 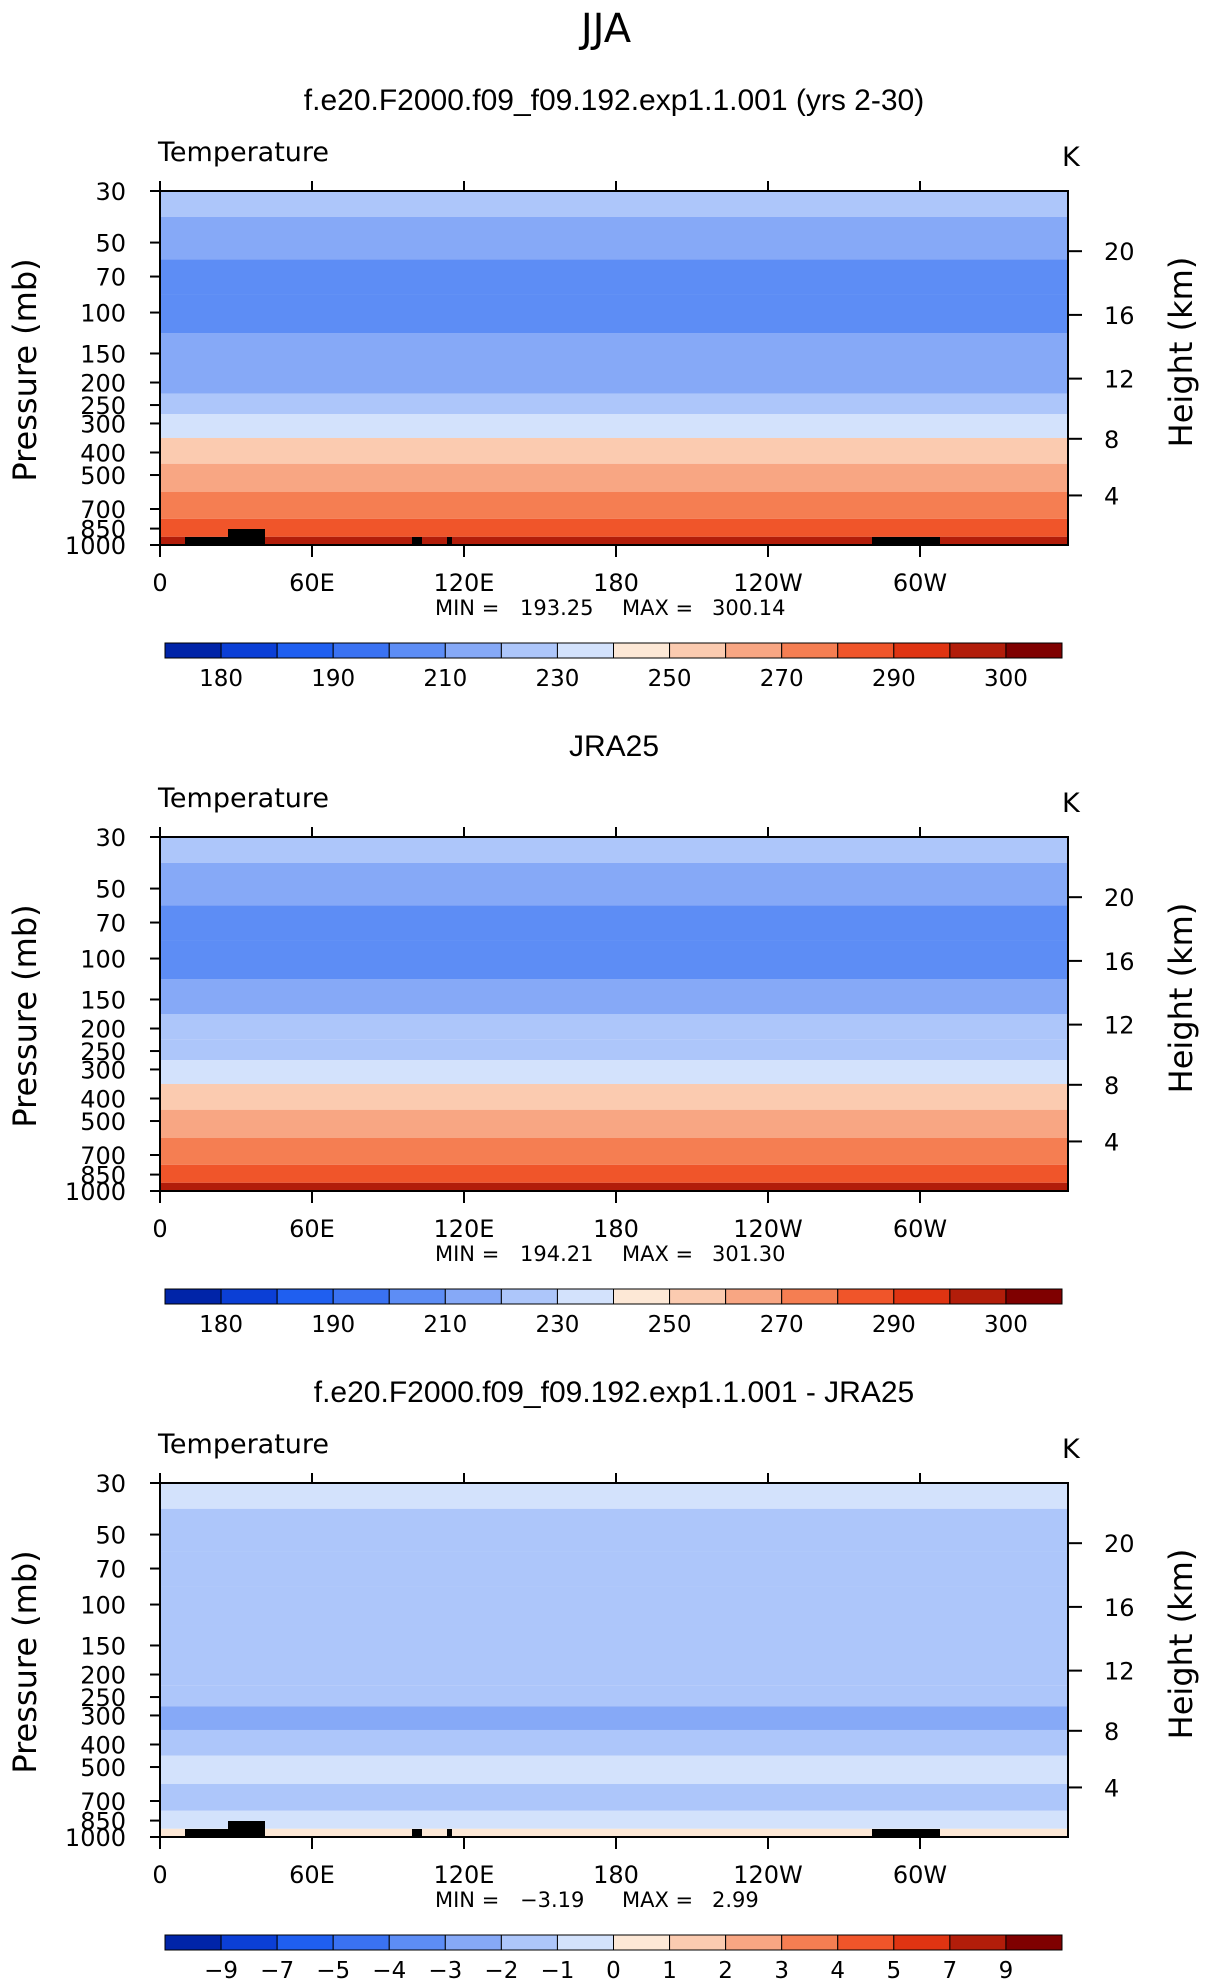 What do you see at coordinates (1119, 380) in the screenshot?
I see `height-tick-label: 12` at bounding box center [1119, 380].